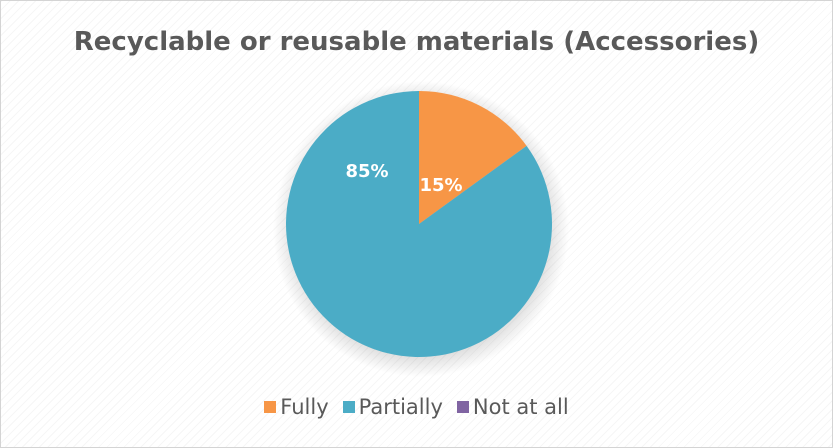  What do you see at coordinates (520, 407) in the screenshot?
I see `legend-label-not-at-all: Not at all` at bounding box center [520, 407].